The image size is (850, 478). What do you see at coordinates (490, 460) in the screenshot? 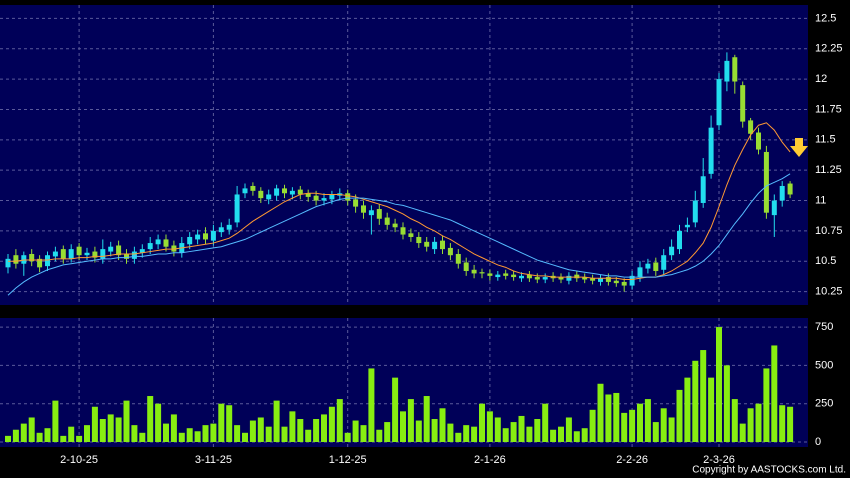
I see `x-tick-label: 2-1-26` at bounding box center [490, 460].